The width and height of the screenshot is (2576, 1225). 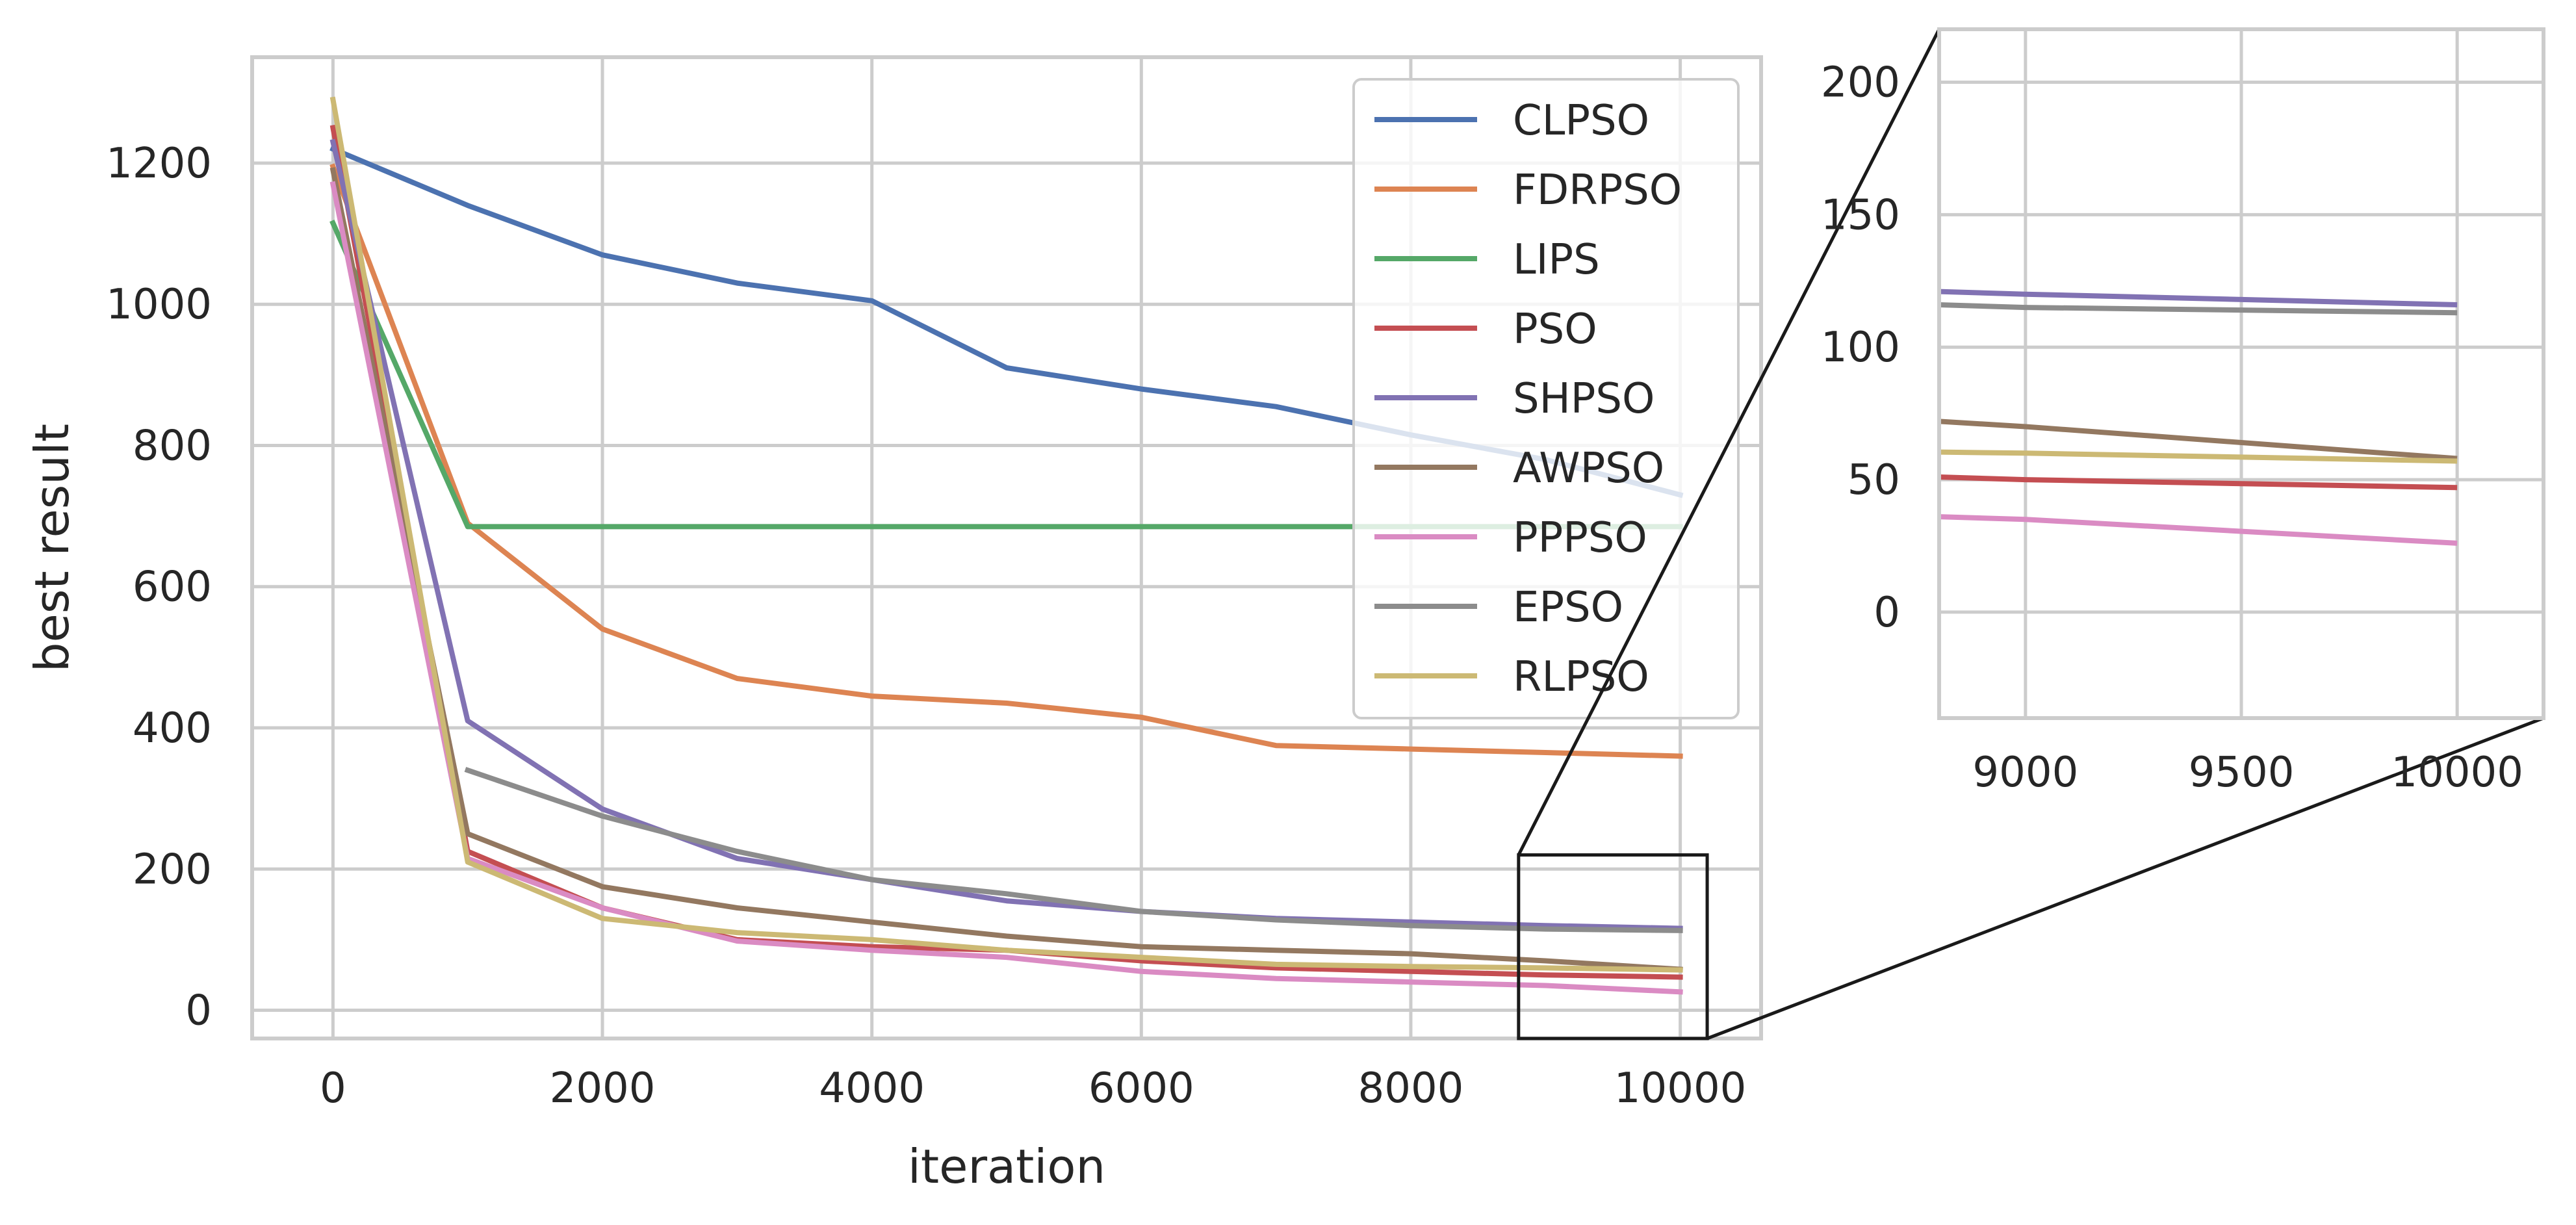 What do you see at coordinates (1887, 613) in the screenshot?
I see `inset-y-tick-label: 0` at bounding box center [1887, 613].